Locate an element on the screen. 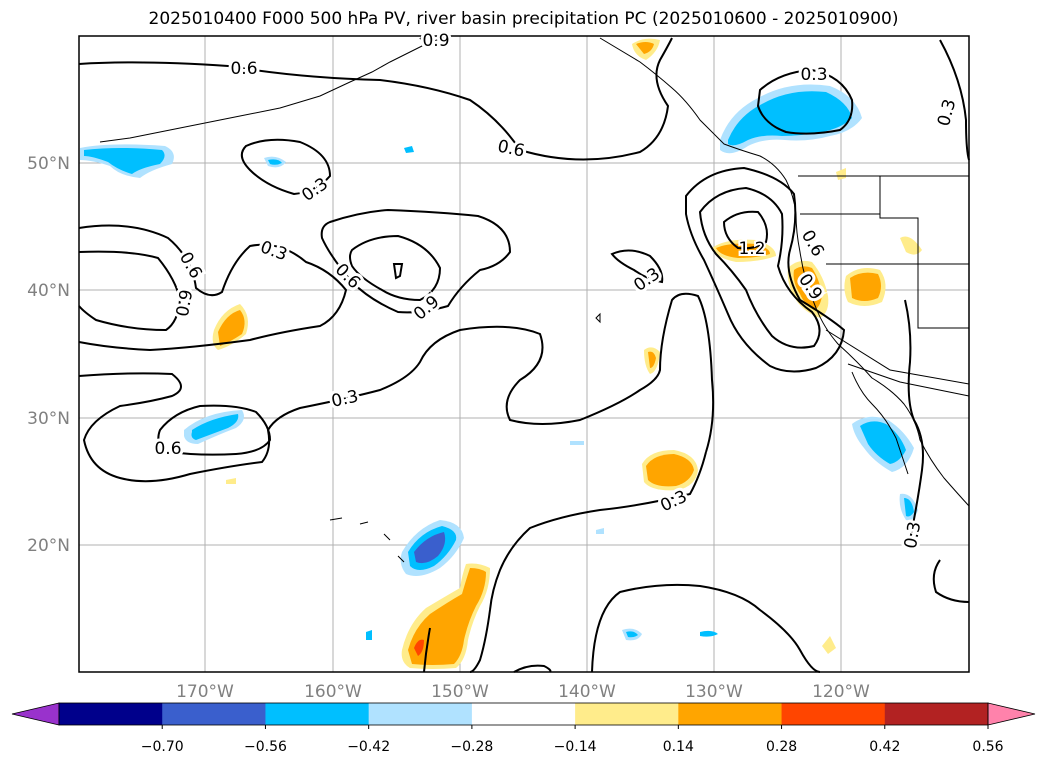 The image size is (1047, 765). contour-0.3-pac-loop is located at coordinates (637, 266).